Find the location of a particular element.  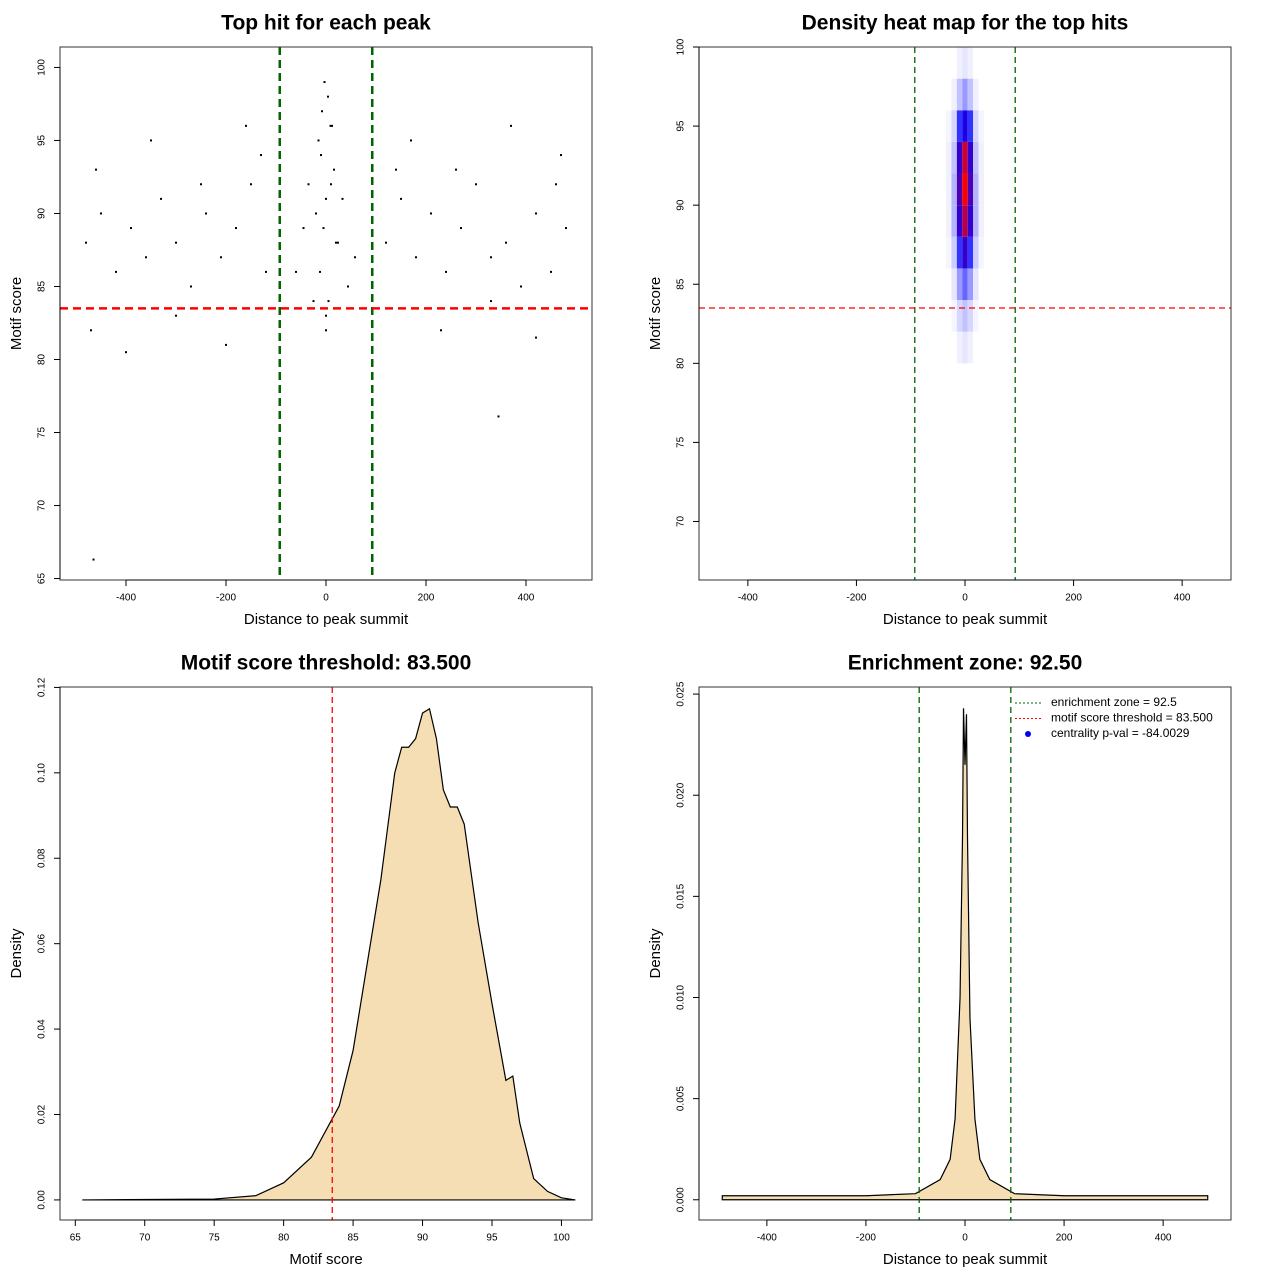

y-tick-label: 0.12 is located at coordinates (42, 687).